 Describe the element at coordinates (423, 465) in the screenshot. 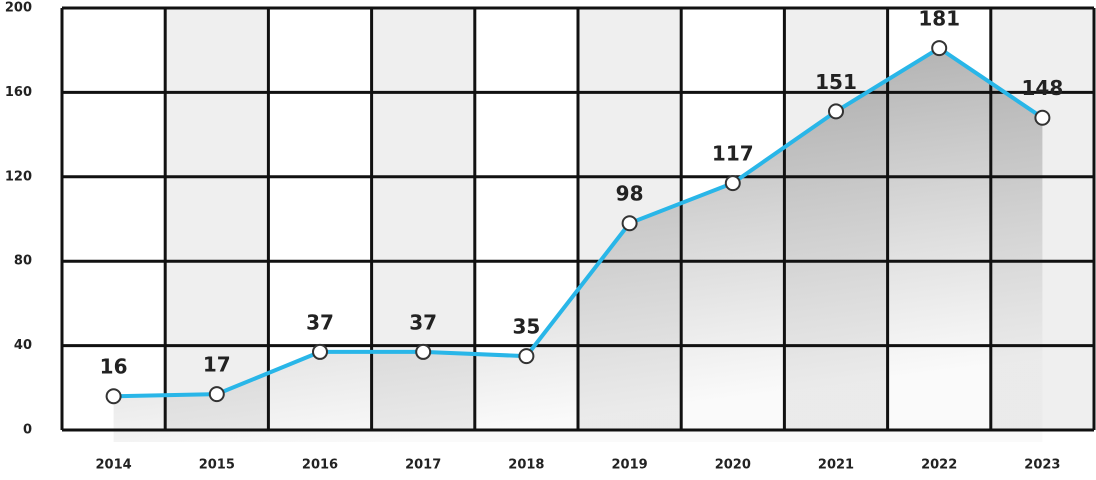

I see `x-tick-label: 2017` at that location.